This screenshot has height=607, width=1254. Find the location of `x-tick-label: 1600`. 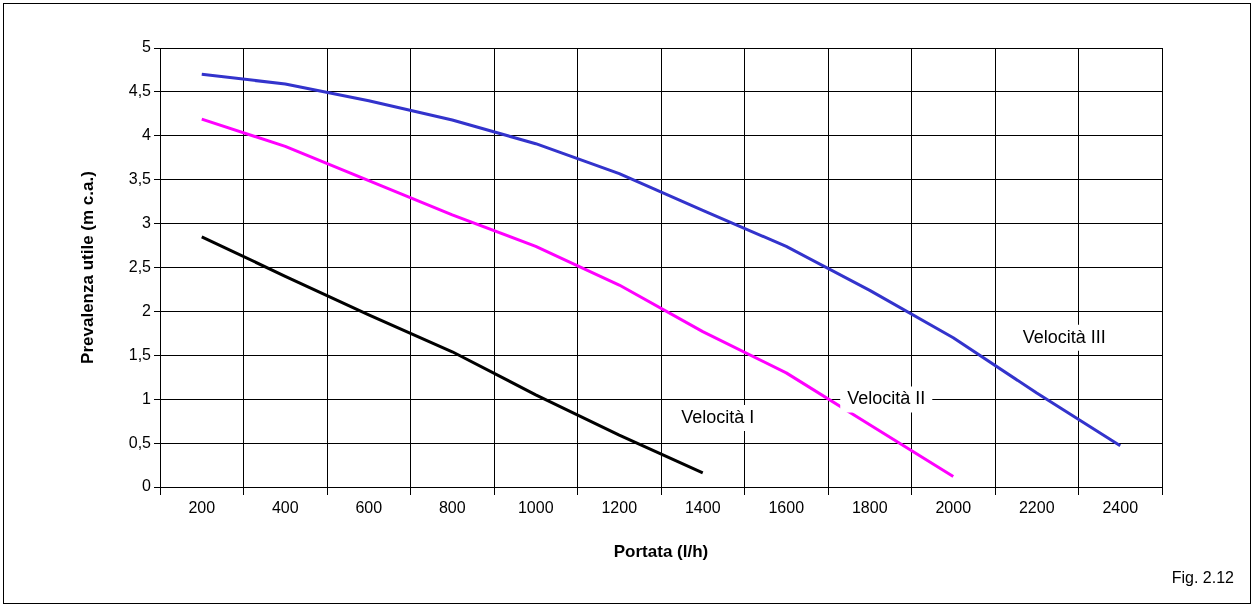

x-tick-label: 1600 is located at coordinates (786, 508).